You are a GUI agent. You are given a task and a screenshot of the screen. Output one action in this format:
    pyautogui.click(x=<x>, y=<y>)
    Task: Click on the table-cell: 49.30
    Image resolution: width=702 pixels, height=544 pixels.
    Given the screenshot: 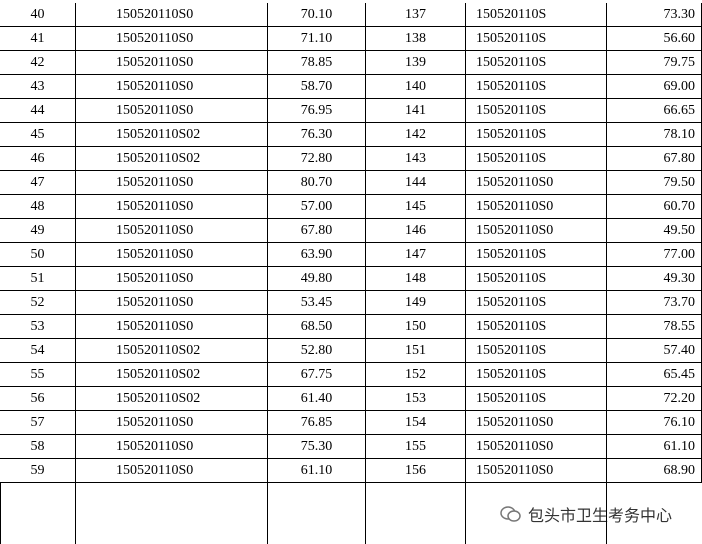 What is the action you would take?
    pyautogui.click(x=654, y=279)
    